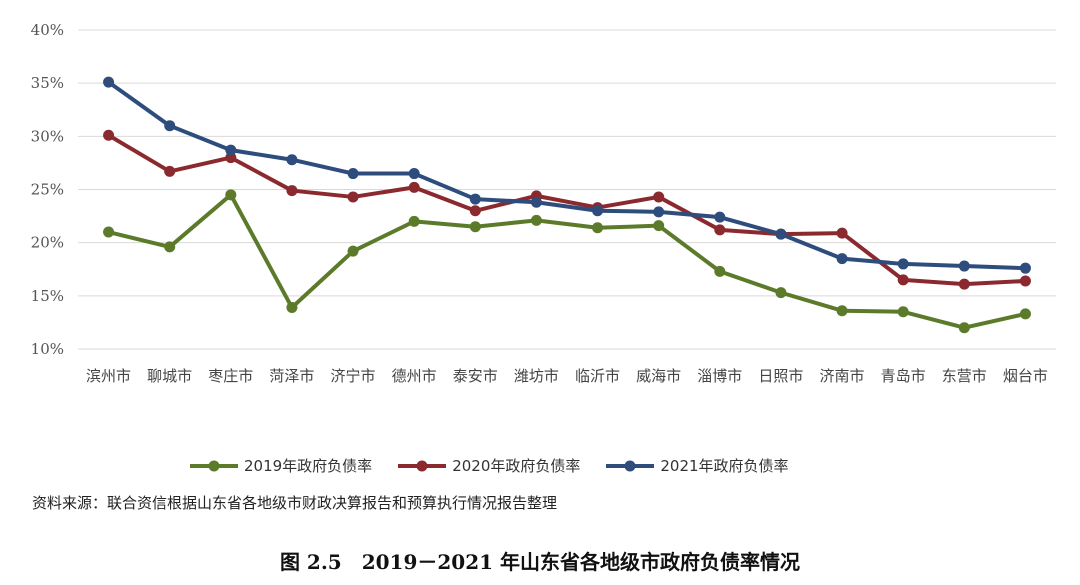 This screenshot has width=1080, height=585. Describe the element at coordinates (719, 376) in the screenshot. I see `x-tick-label: 淄博市` at that location.